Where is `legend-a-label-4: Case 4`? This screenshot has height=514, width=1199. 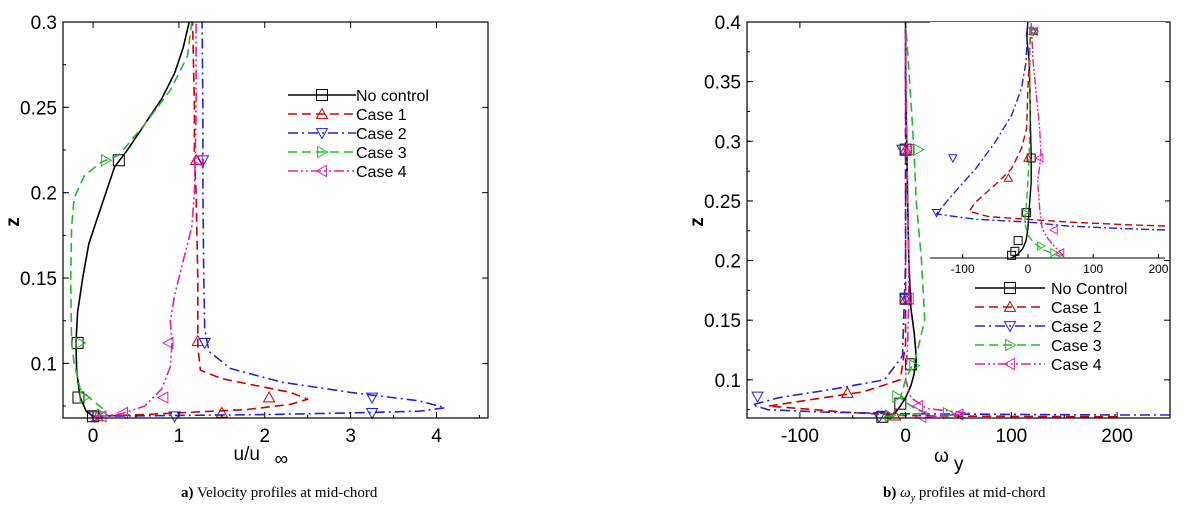 legend-a-label-4: Case 4 is located at coordinates (381, 172).